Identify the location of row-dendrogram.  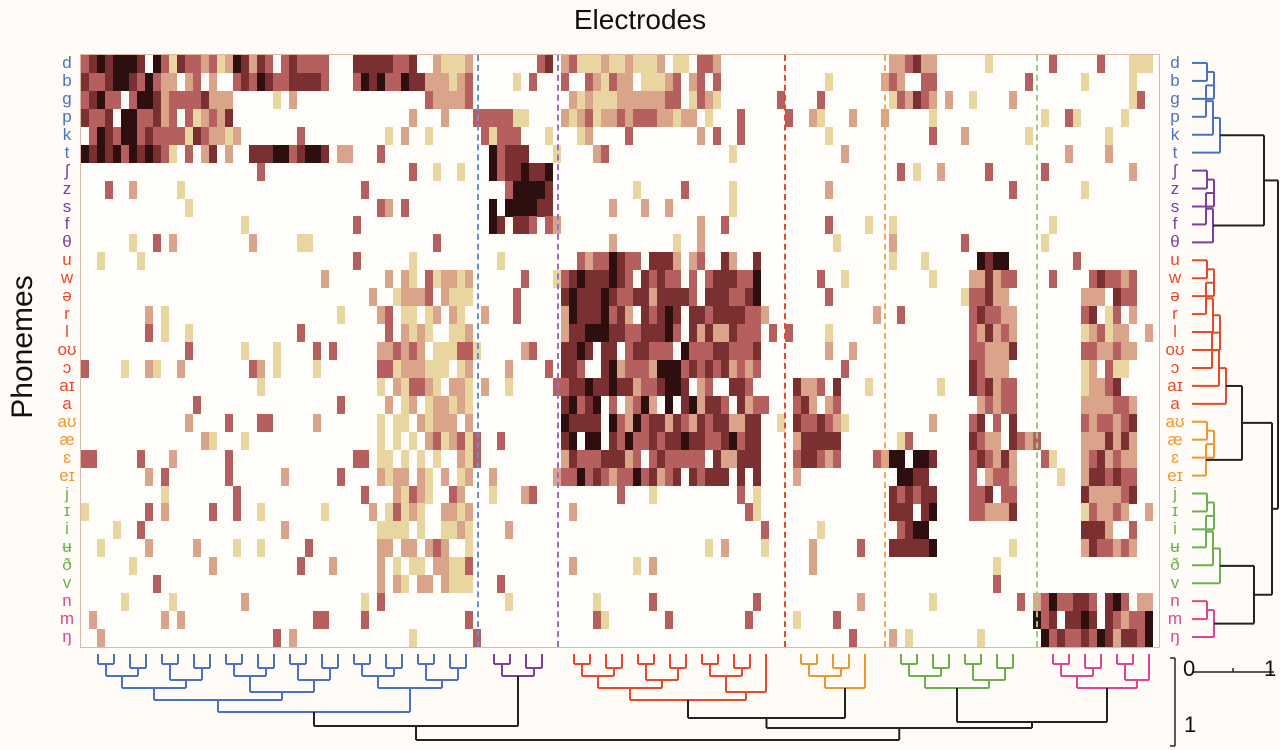
(1235, 367).